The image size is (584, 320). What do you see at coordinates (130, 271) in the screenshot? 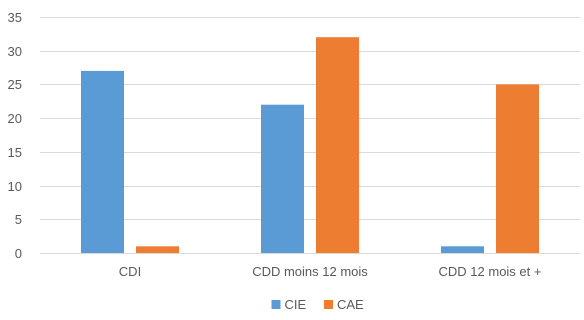
I see `x-category-label: CDI` at bounding box center [130, 271].